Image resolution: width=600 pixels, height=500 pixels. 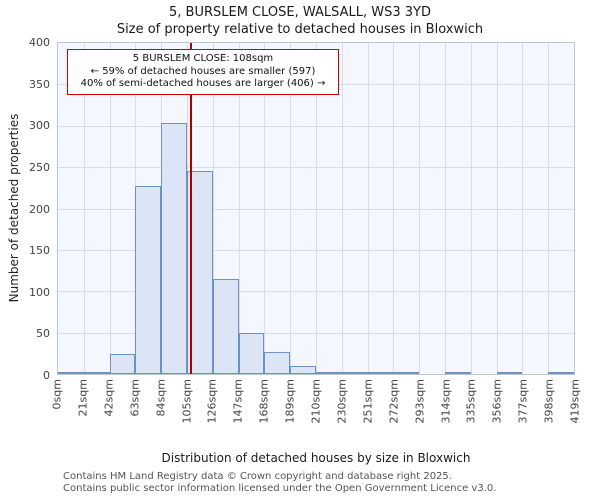 What do you see at coordinates (46, 375) in the screenshot?
I see `y-tick-label: 0` at bounding box center [46, 375].